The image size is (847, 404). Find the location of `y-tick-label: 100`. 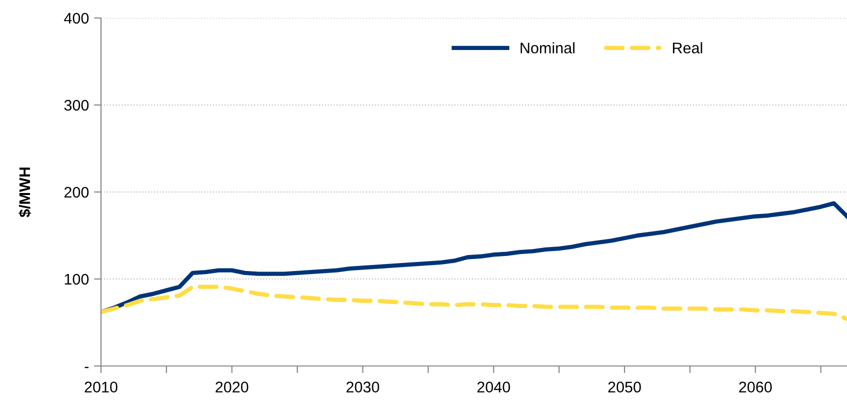

y-tick-label: 100 is located at coordinates (76, 279).